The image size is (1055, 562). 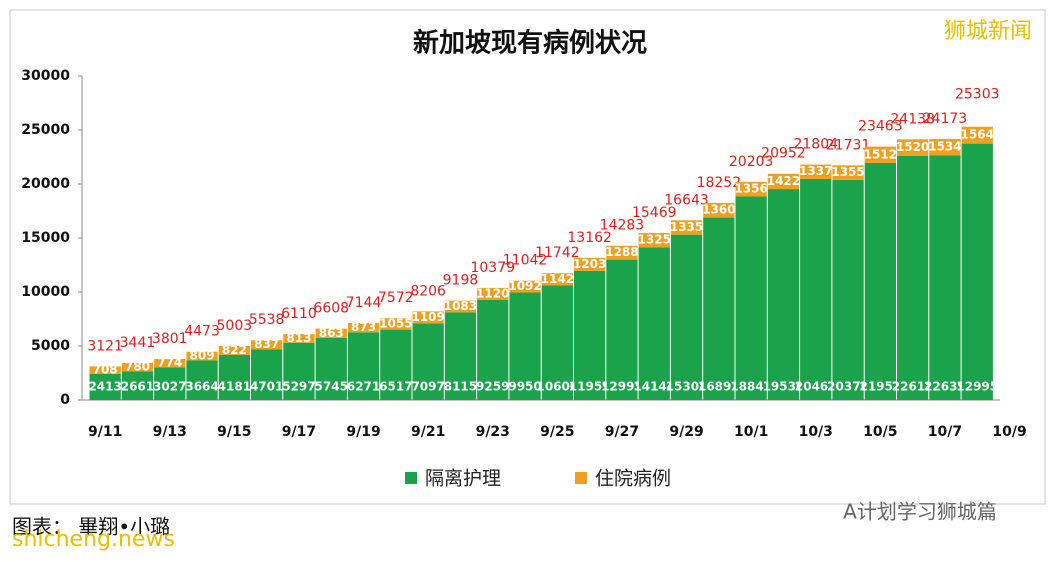 I want to click on legend-label: 隔离护理, so click(x=463, y=479).